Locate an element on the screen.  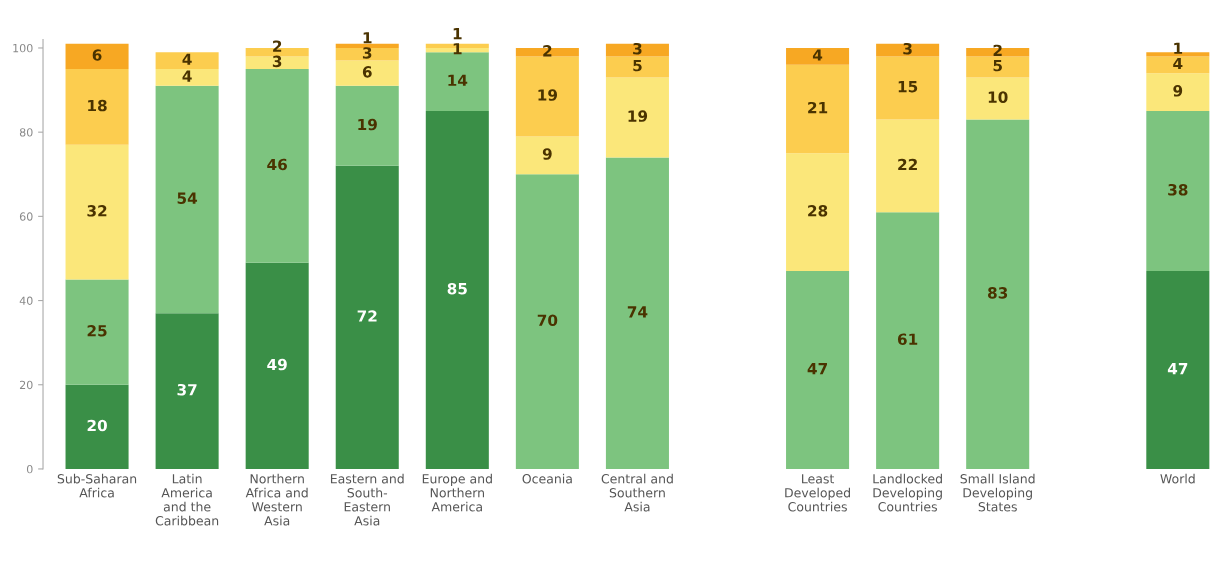
data-label: 54 is located at coordinates (187, 198).